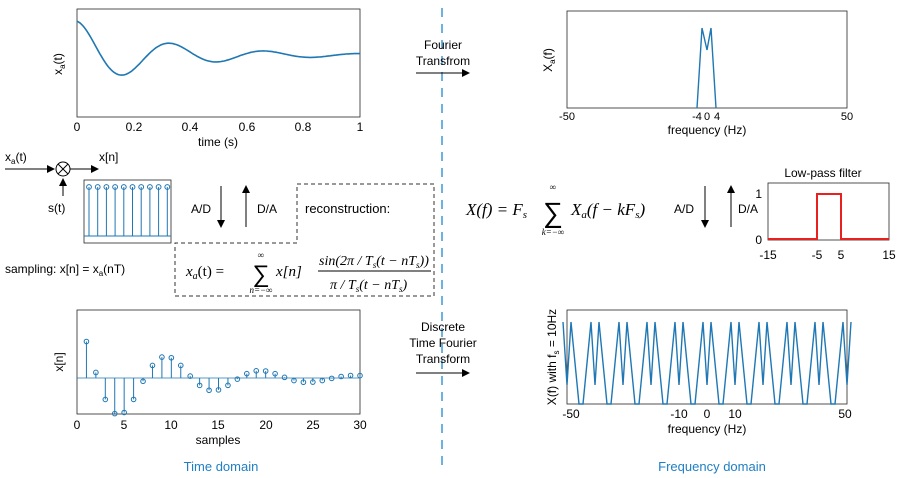  Describe the element at coordinates (717, 117) in the screenshot. I see `tick-label: 4` at that location.